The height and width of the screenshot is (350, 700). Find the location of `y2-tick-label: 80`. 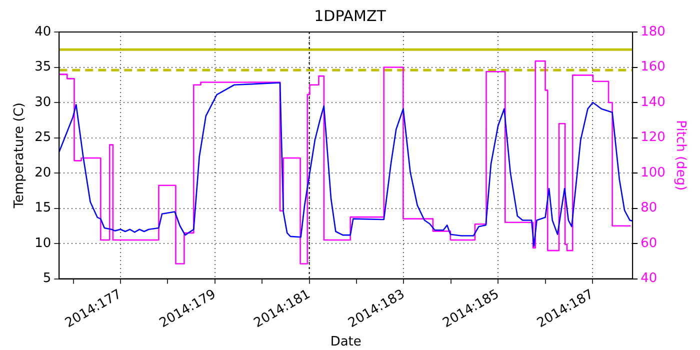

y2-tick-label: 80 is located at coordinates (649, 208).